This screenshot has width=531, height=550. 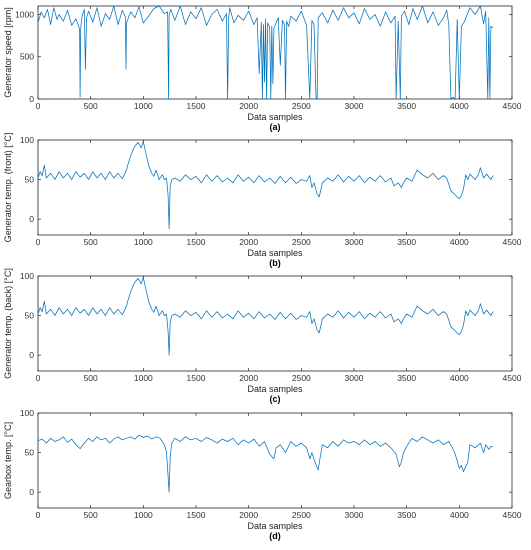 I want to click on y-tick-label: 500, so click(x=27, y=57).